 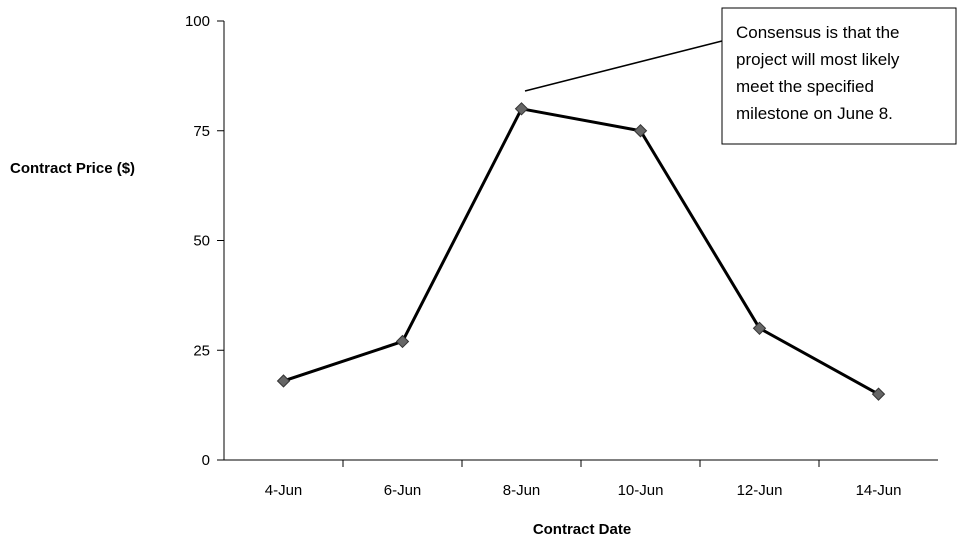 I want to click on y-tick-label: 50, so click(x=201, y=241).